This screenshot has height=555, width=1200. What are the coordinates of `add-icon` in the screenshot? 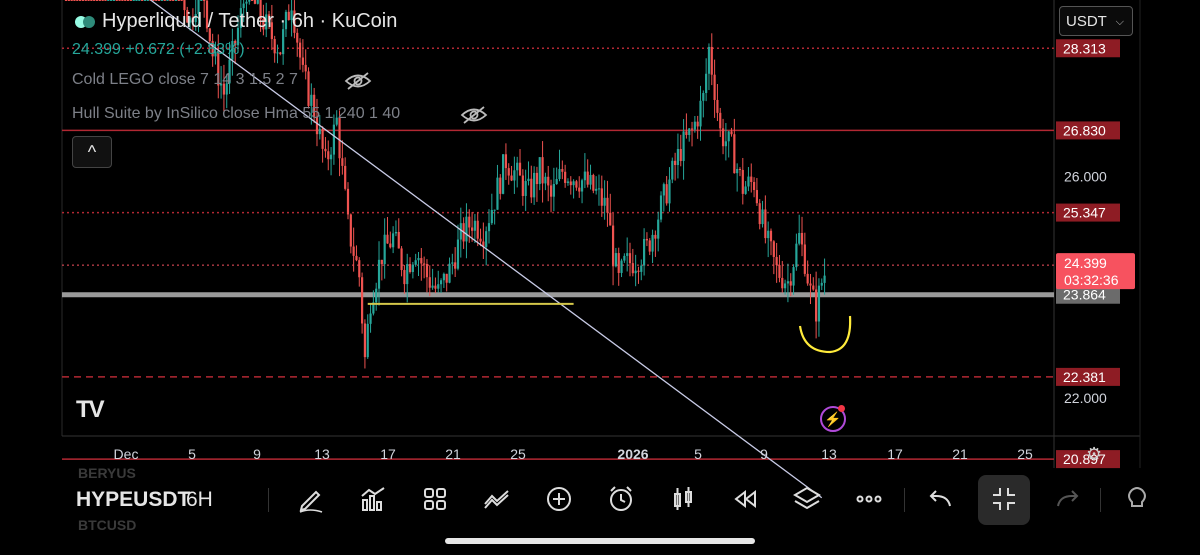 It's located at (559, 499).